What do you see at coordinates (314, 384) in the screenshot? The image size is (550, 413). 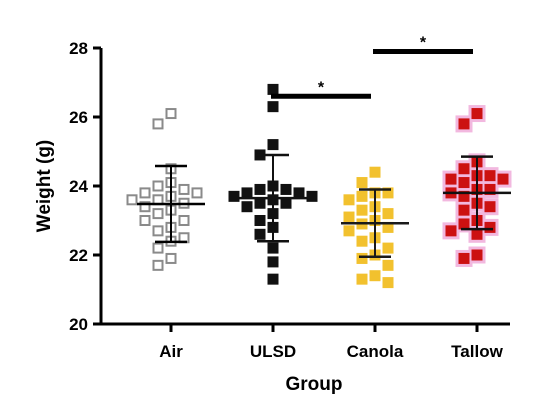 I see `x-axis-label: Group` at bounding box center [314, 384].